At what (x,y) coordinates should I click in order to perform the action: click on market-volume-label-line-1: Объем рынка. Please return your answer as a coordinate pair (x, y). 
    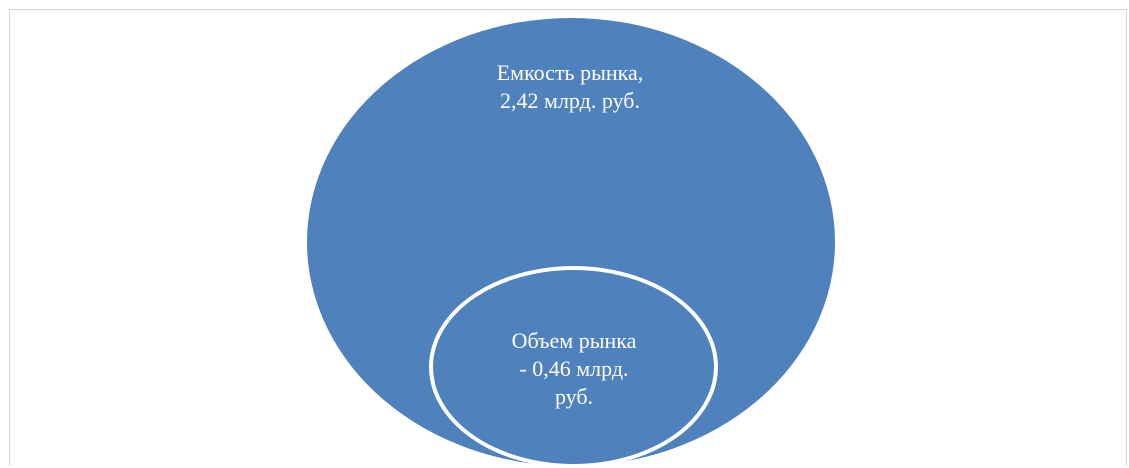
    Looking at the image, I should click on (574, 341).